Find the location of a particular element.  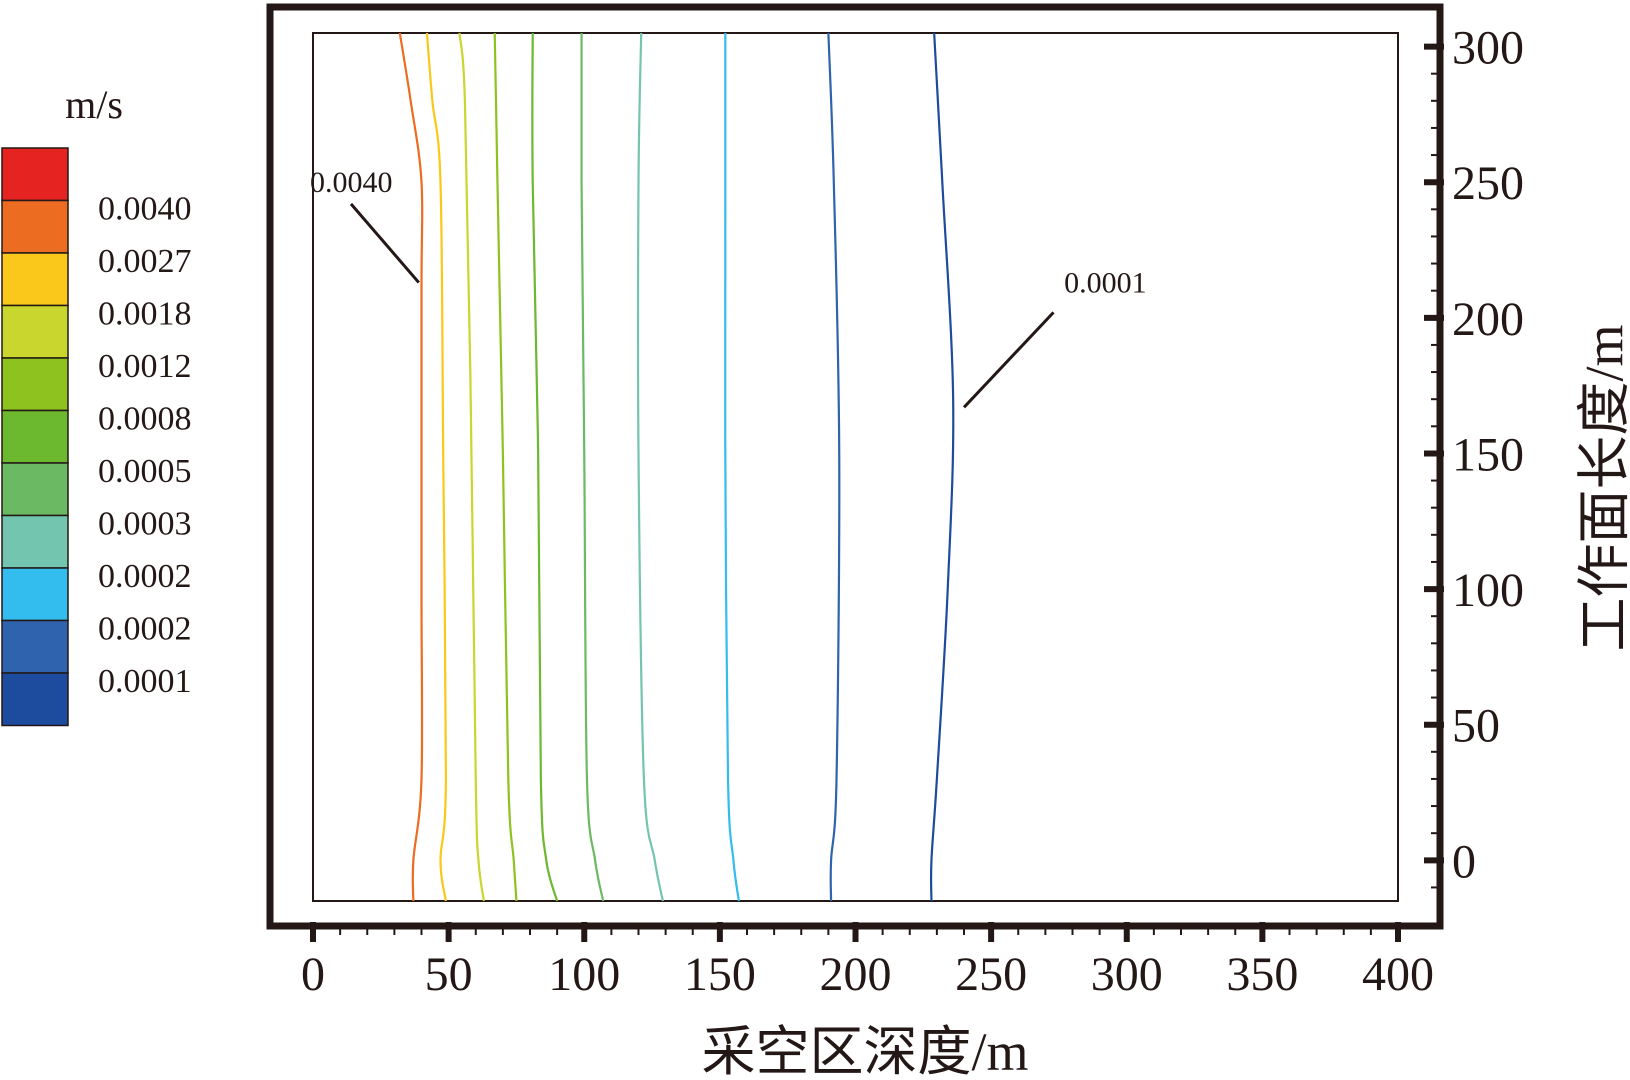

contour-annotation-label: 0.0001 is located at coordinates (1105, 283).